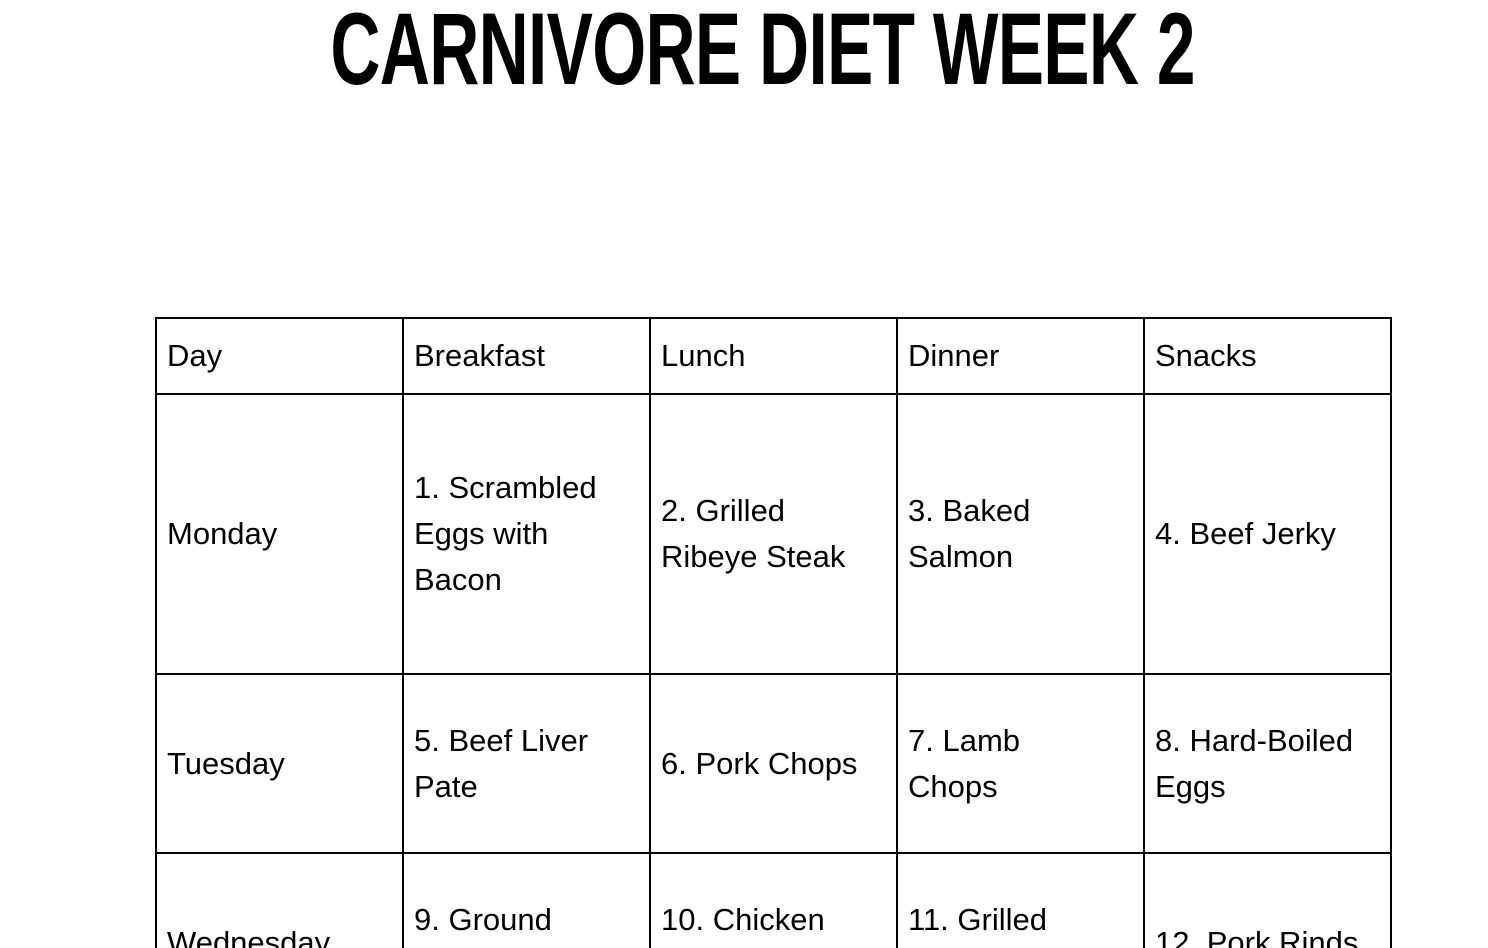  What do you see at coordinates (279, 356) in the screenshot?
I see `header-cell-day: Day` at bounding box center [279, 356].